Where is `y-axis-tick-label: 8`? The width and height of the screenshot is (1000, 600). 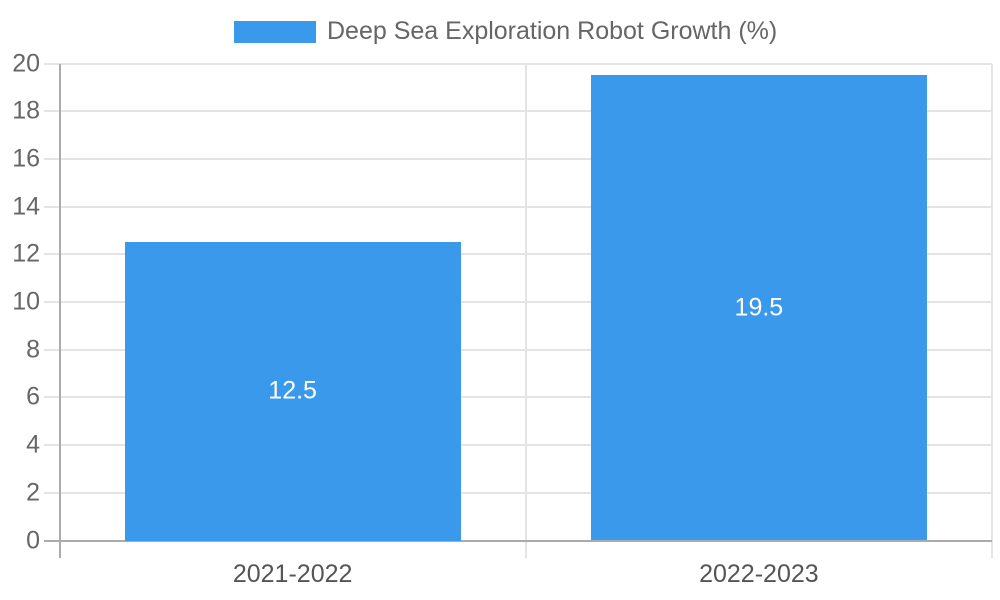 y-axis-tick-label: 8 is located at coordinates (33, 349).